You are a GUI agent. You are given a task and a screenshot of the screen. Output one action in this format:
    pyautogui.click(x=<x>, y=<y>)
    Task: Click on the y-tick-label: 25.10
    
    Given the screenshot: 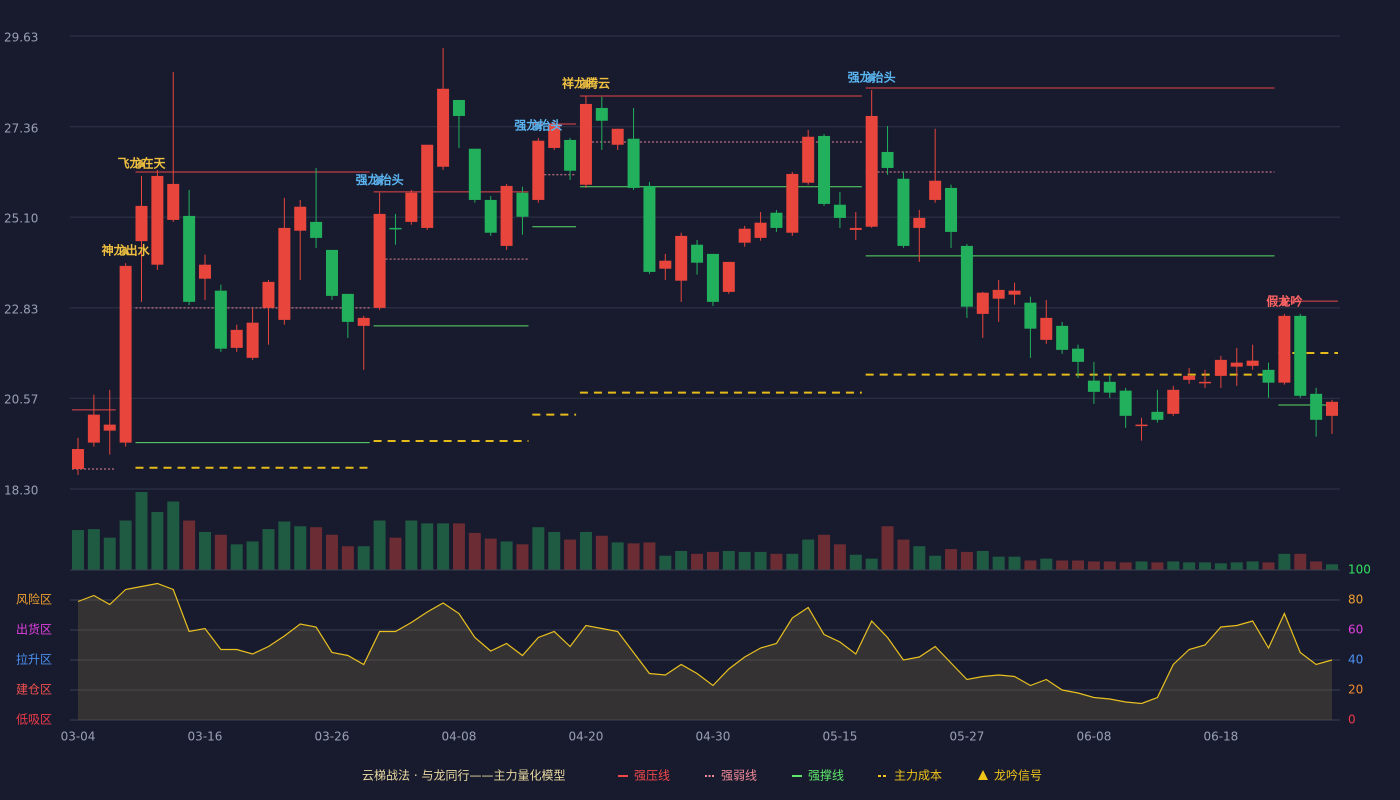 What is the action you would take?
    pyautogui.click(x=21, y=219)
    